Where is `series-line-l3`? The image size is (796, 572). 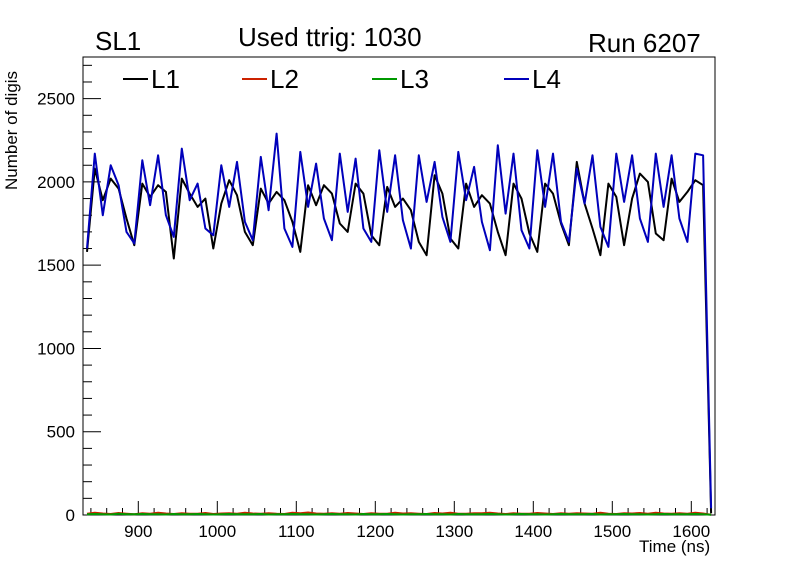 series-line-l3 is located at coordinates (399, 514).